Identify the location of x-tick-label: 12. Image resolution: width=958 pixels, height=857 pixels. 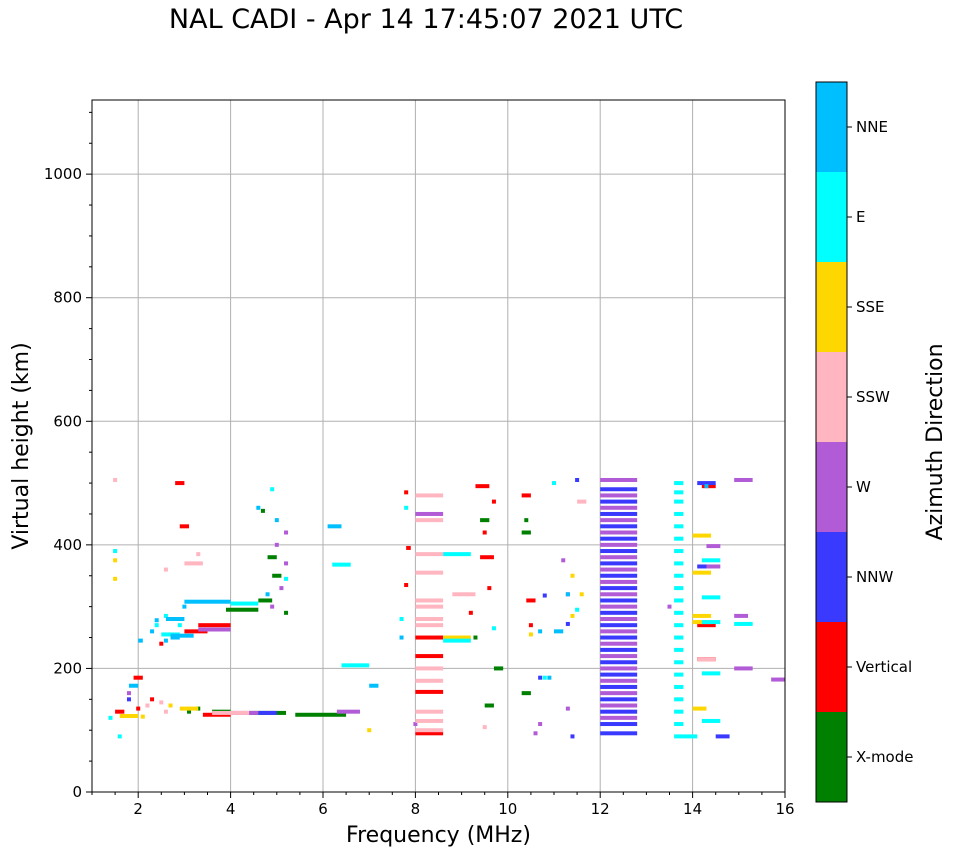
(600, 809).